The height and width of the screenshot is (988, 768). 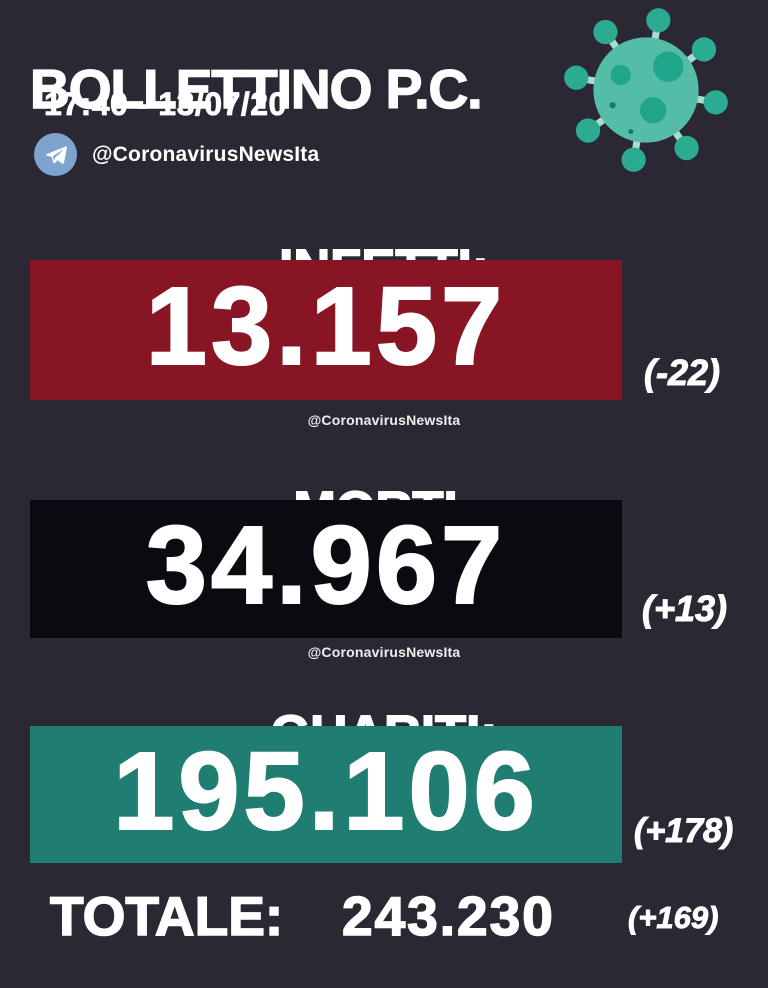 What do you see at coordinates (673, 918) in the screenshot?
I see `total-delta: (+169)` at bounding box center [673, 918].